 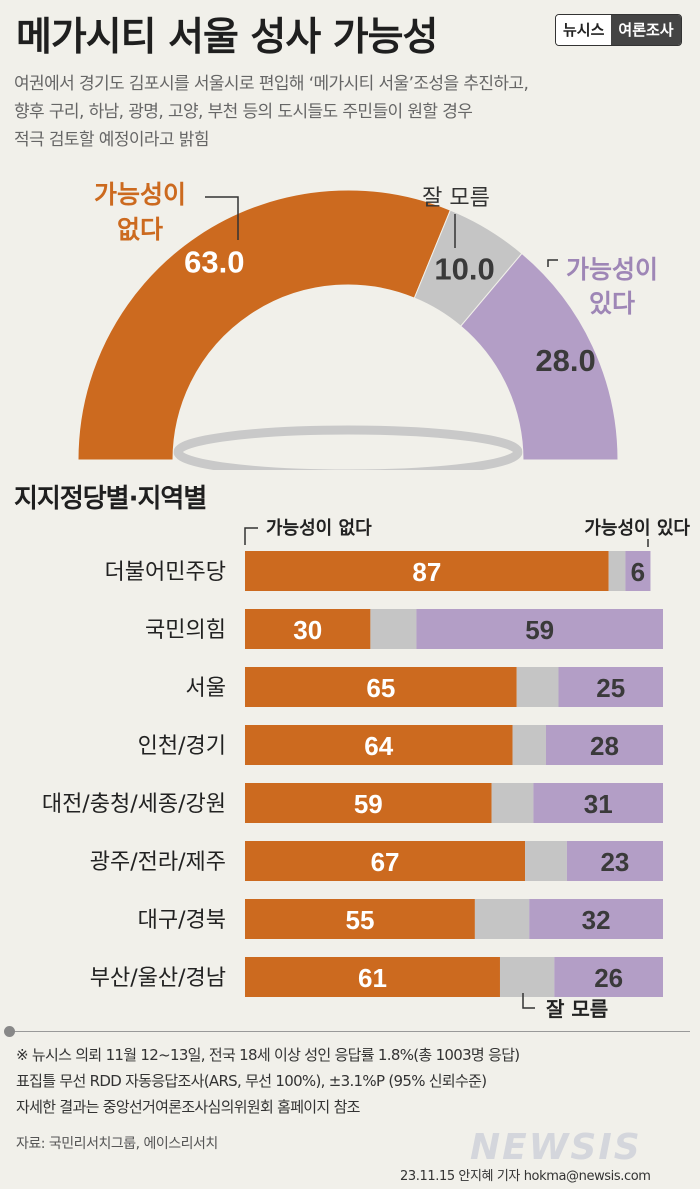 I want to click on donut-slice-possible, so click(x=539, y=356).